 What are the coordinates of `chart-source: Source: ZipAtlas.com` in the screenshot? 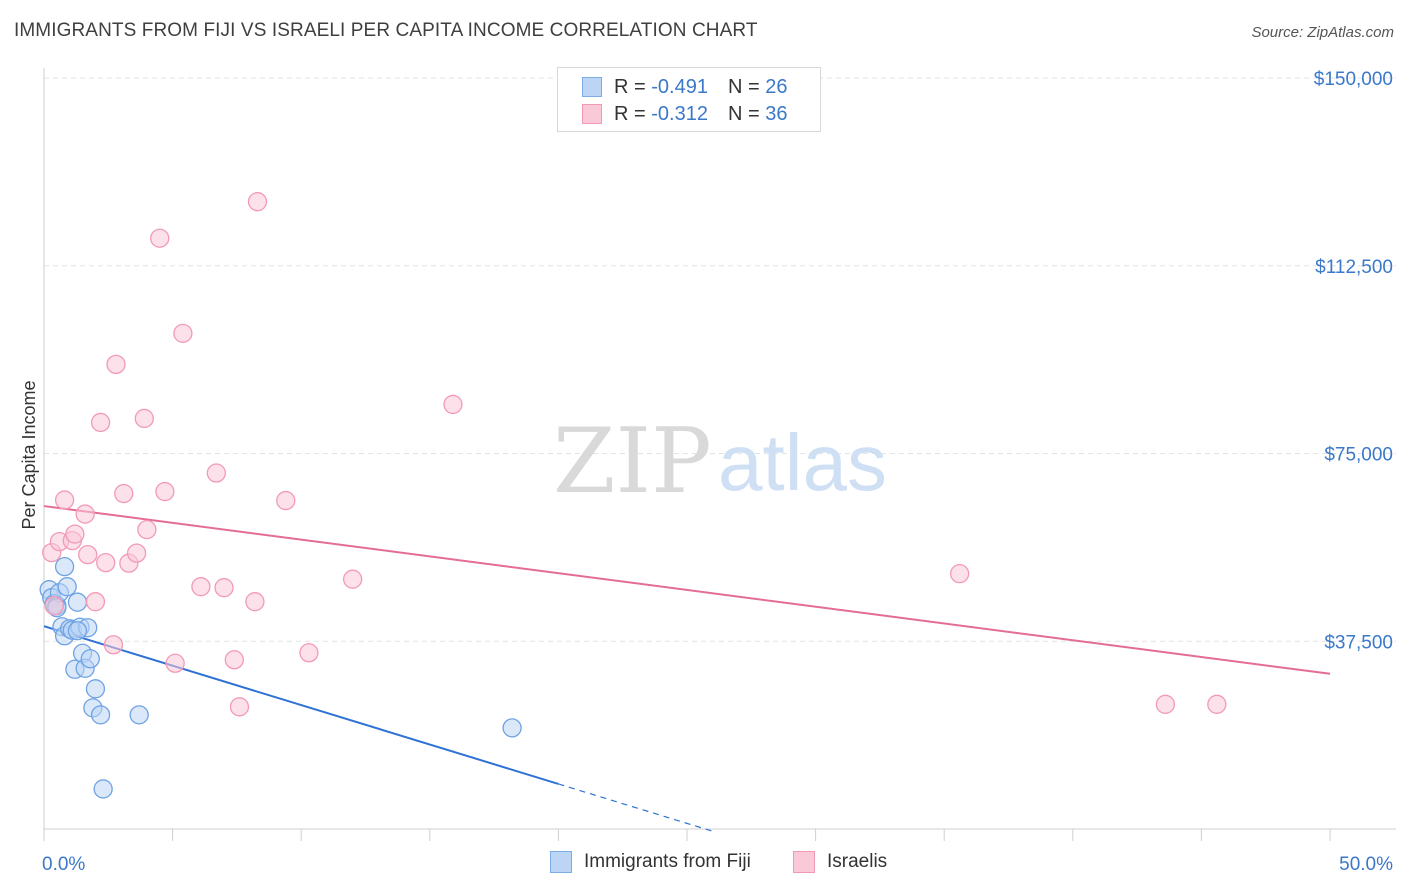 It's located at (1322, 32).